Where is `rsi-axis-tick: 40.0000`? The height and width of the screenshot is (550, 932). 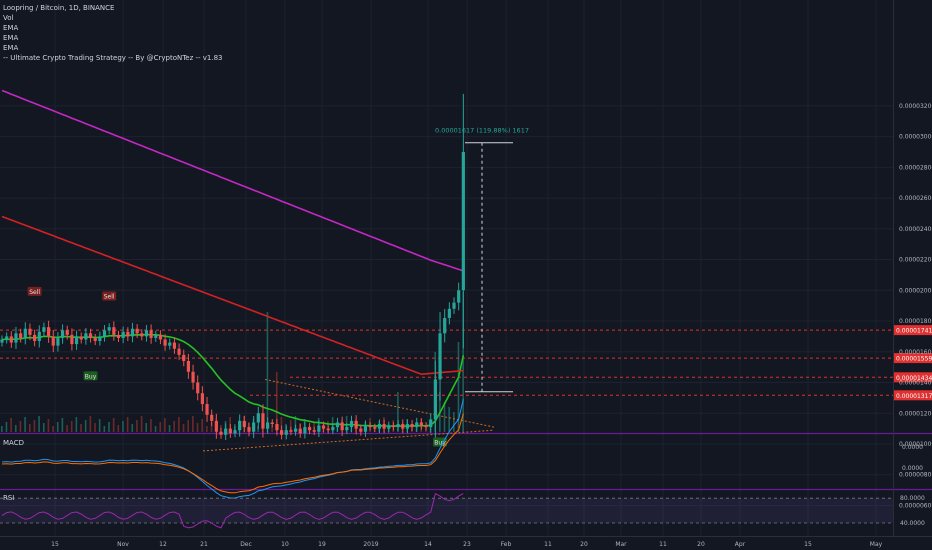
rsi-axis-tick: 40.0000 is located at coordinates (912, 523).